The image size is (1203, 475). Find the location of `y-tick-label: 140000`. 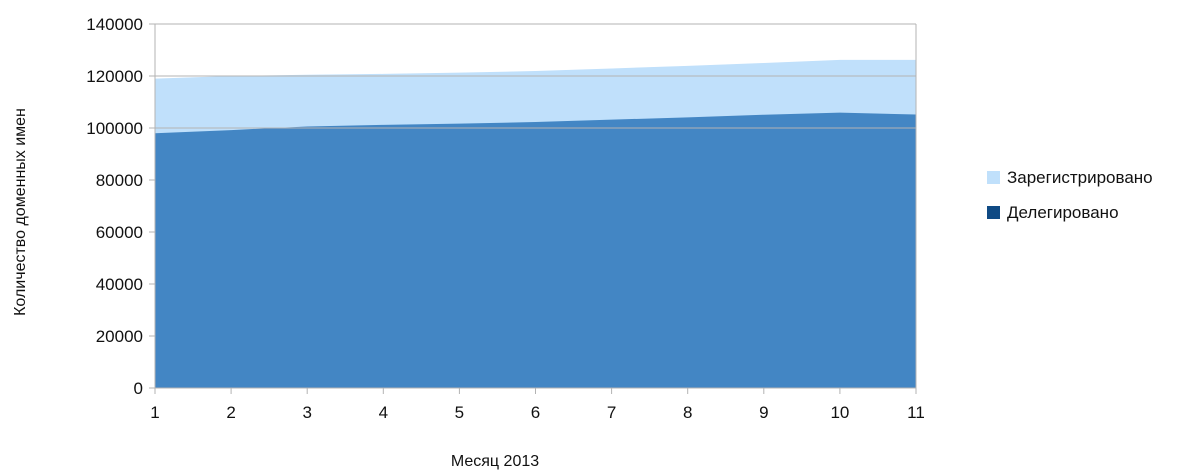

y-tick-label: 140000 is located at coordinates (114, 24).